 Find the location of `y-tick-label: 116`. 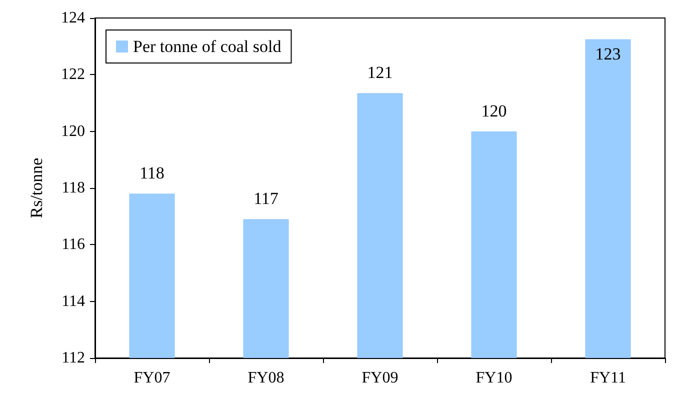

y-tick-label: 116 is located at coordinates (73, 245).